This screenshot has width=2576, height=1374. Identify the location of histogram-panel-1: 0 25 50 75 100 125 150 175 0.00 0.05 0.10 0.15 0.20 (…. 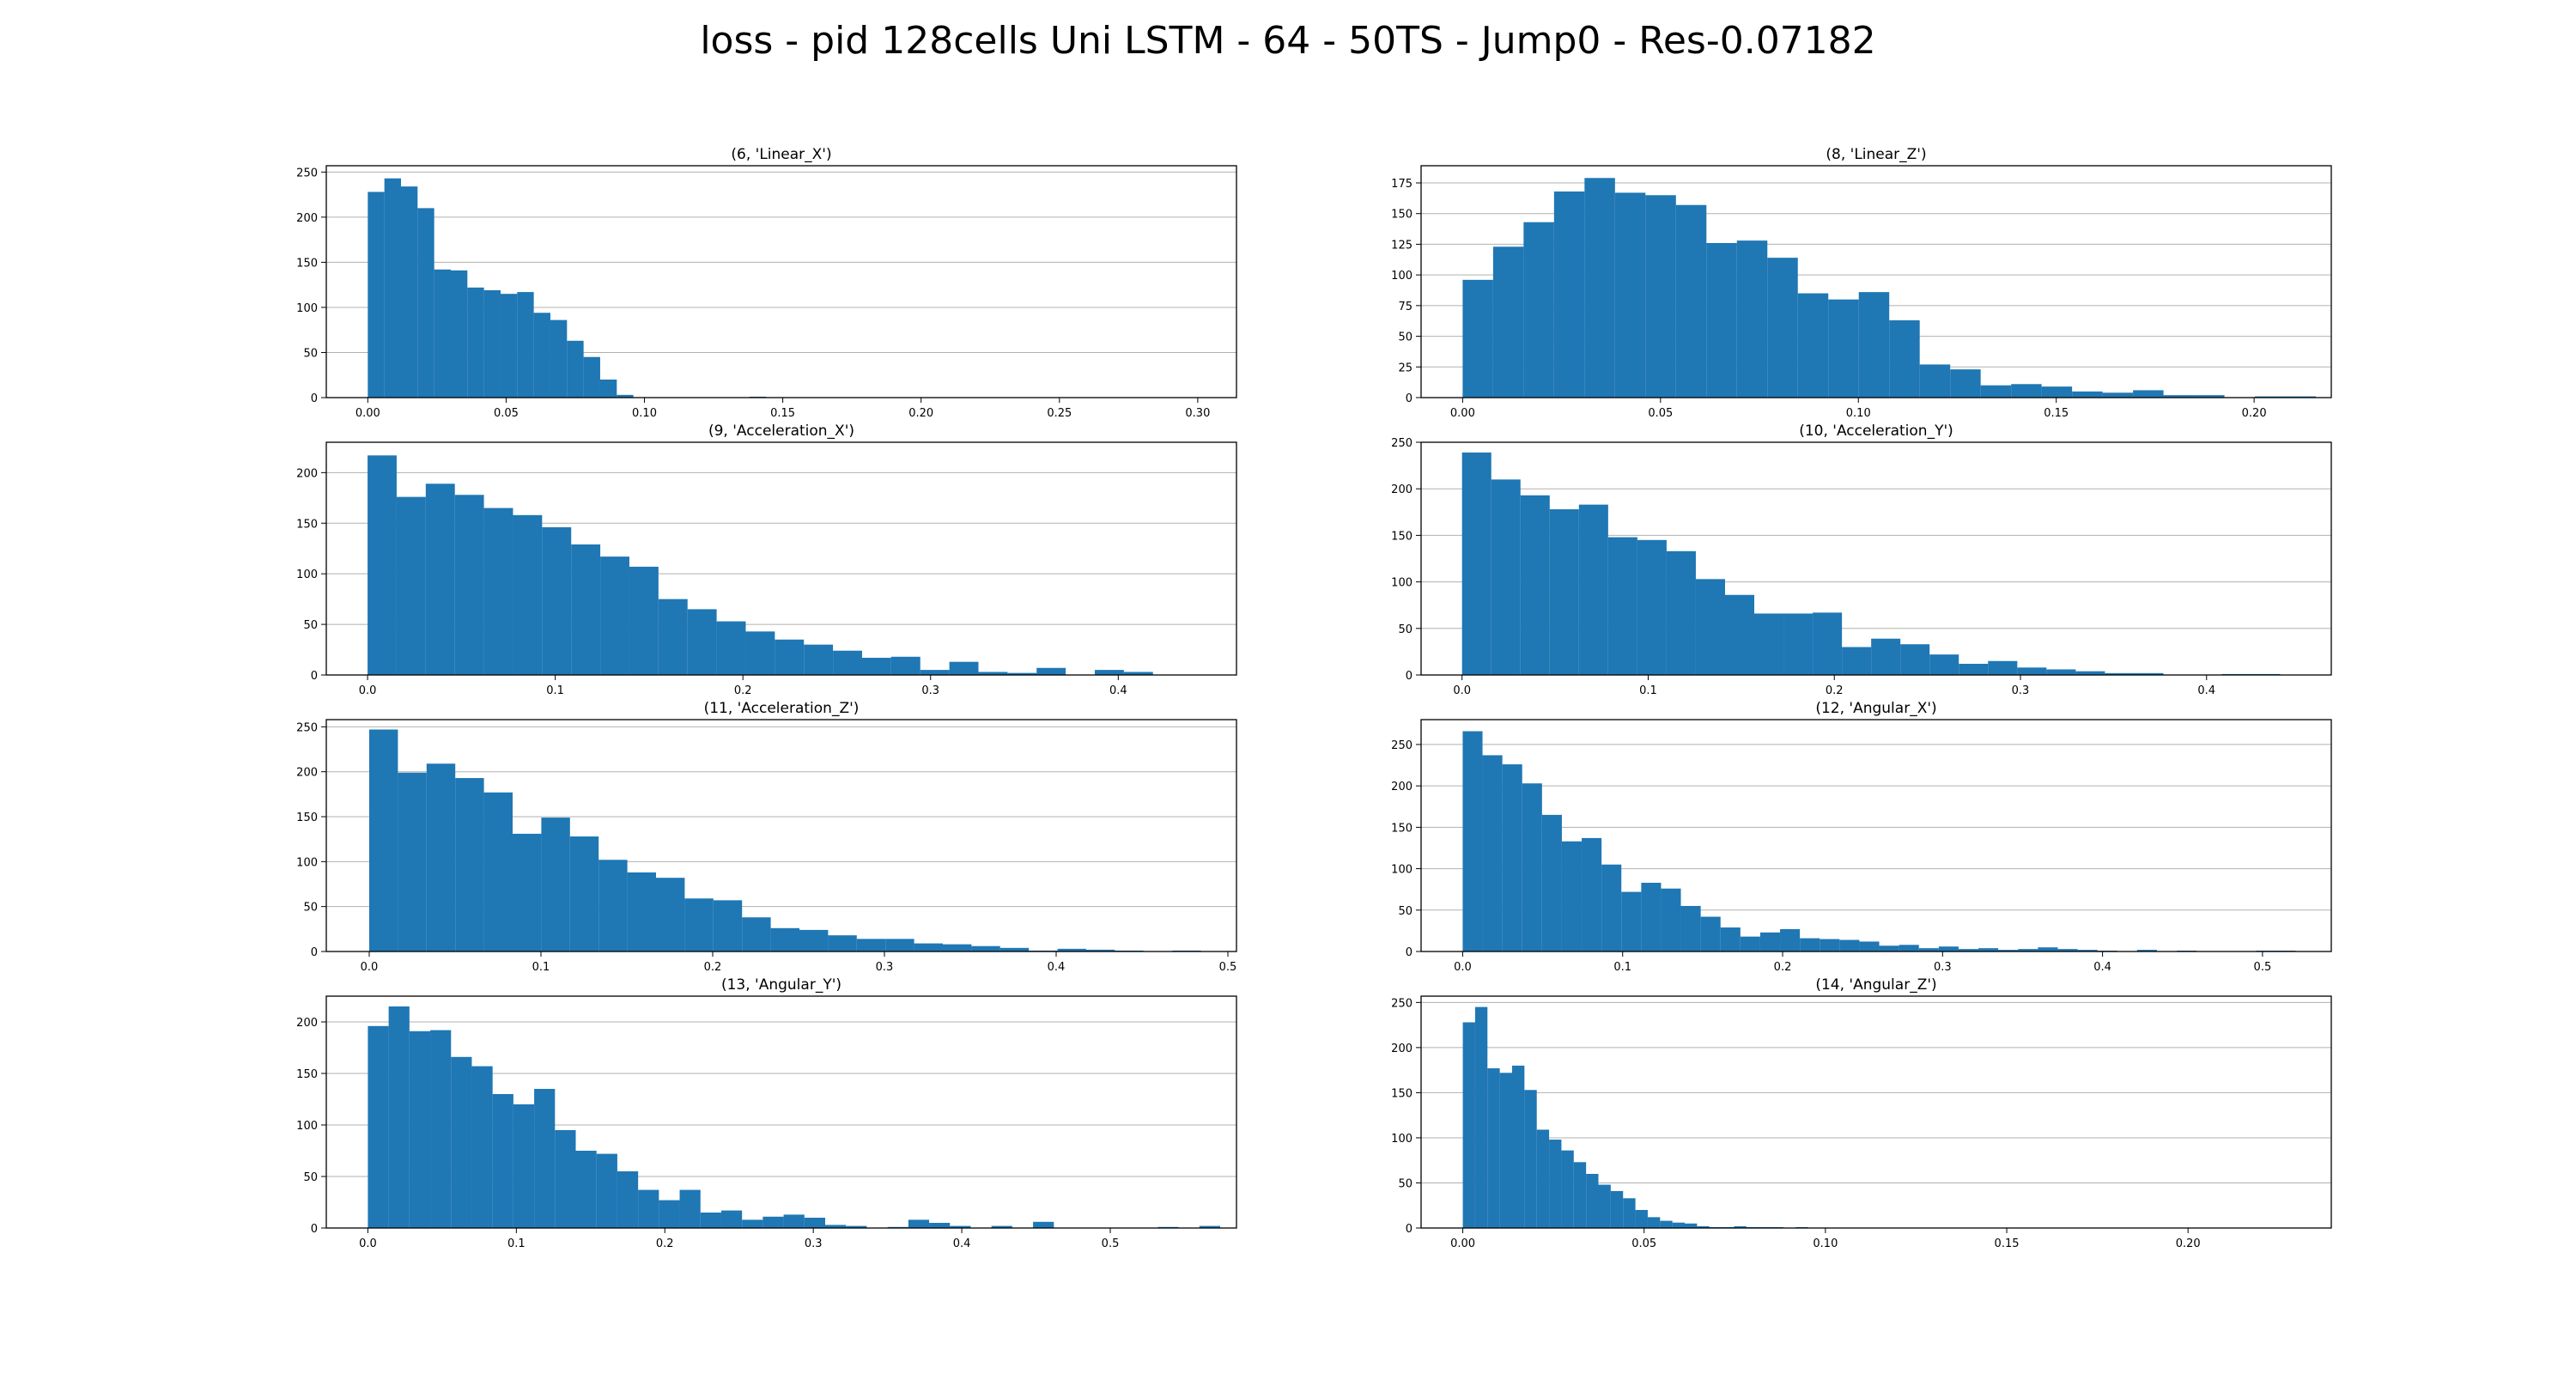
(1862, 283).